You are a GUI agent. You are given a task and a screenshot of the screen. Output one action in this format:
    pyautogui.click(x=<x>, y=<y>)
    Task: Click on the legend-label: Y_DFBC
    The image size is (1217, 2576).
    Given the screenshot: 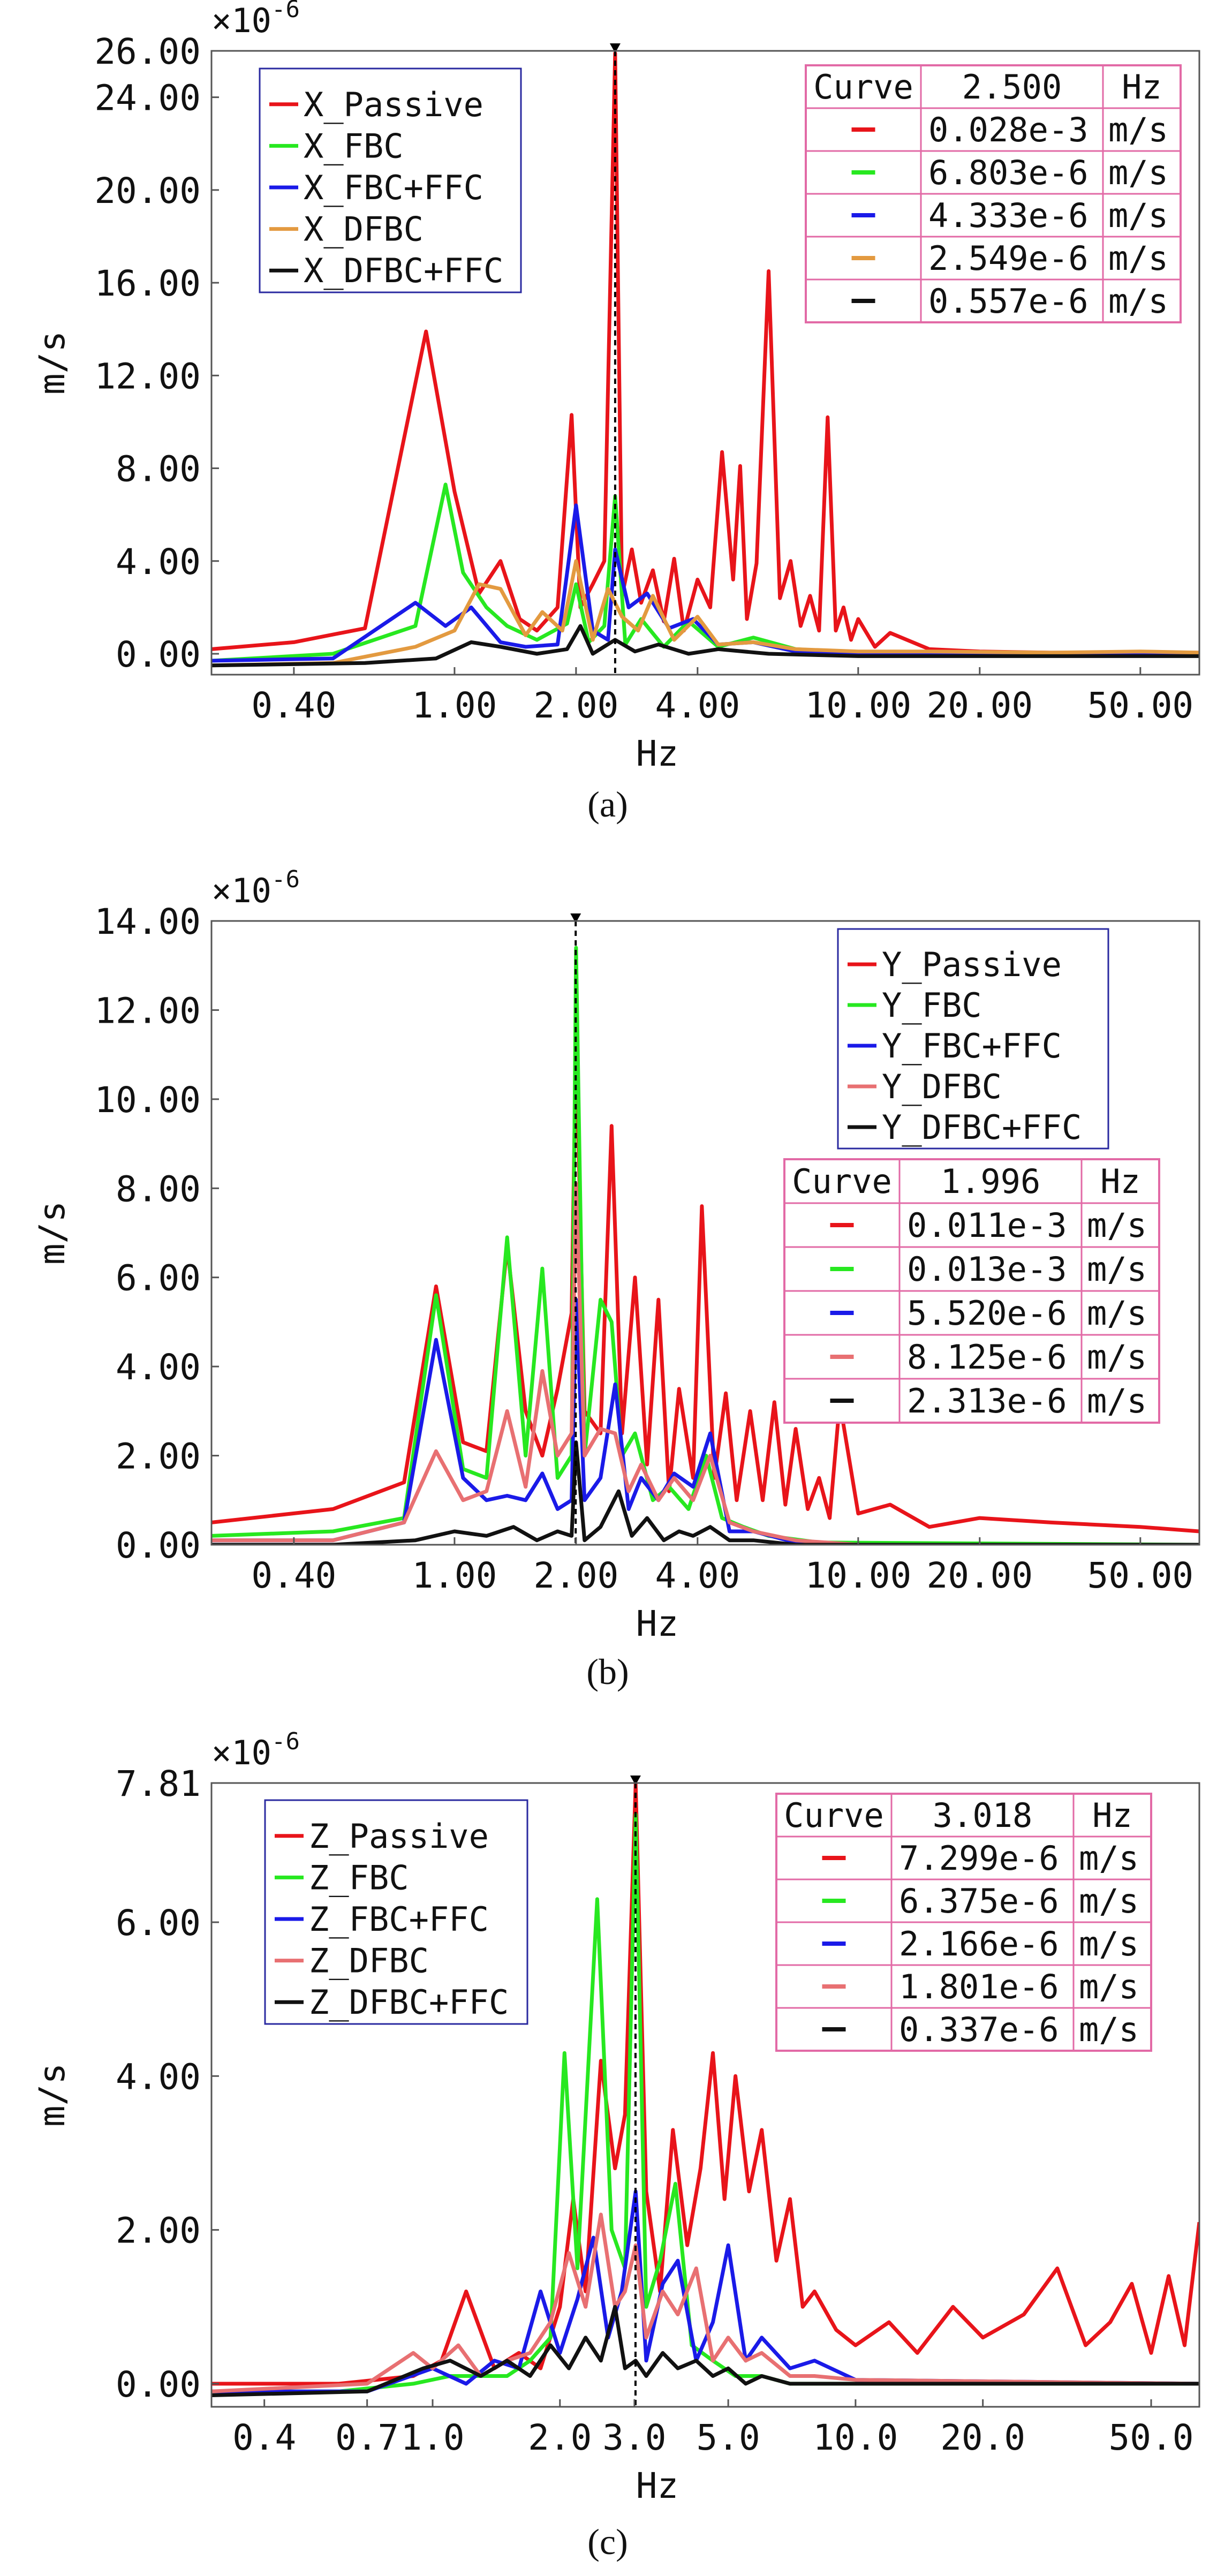 What is the action you would take?
    pyautogui.click(x=942, y=1086)
    